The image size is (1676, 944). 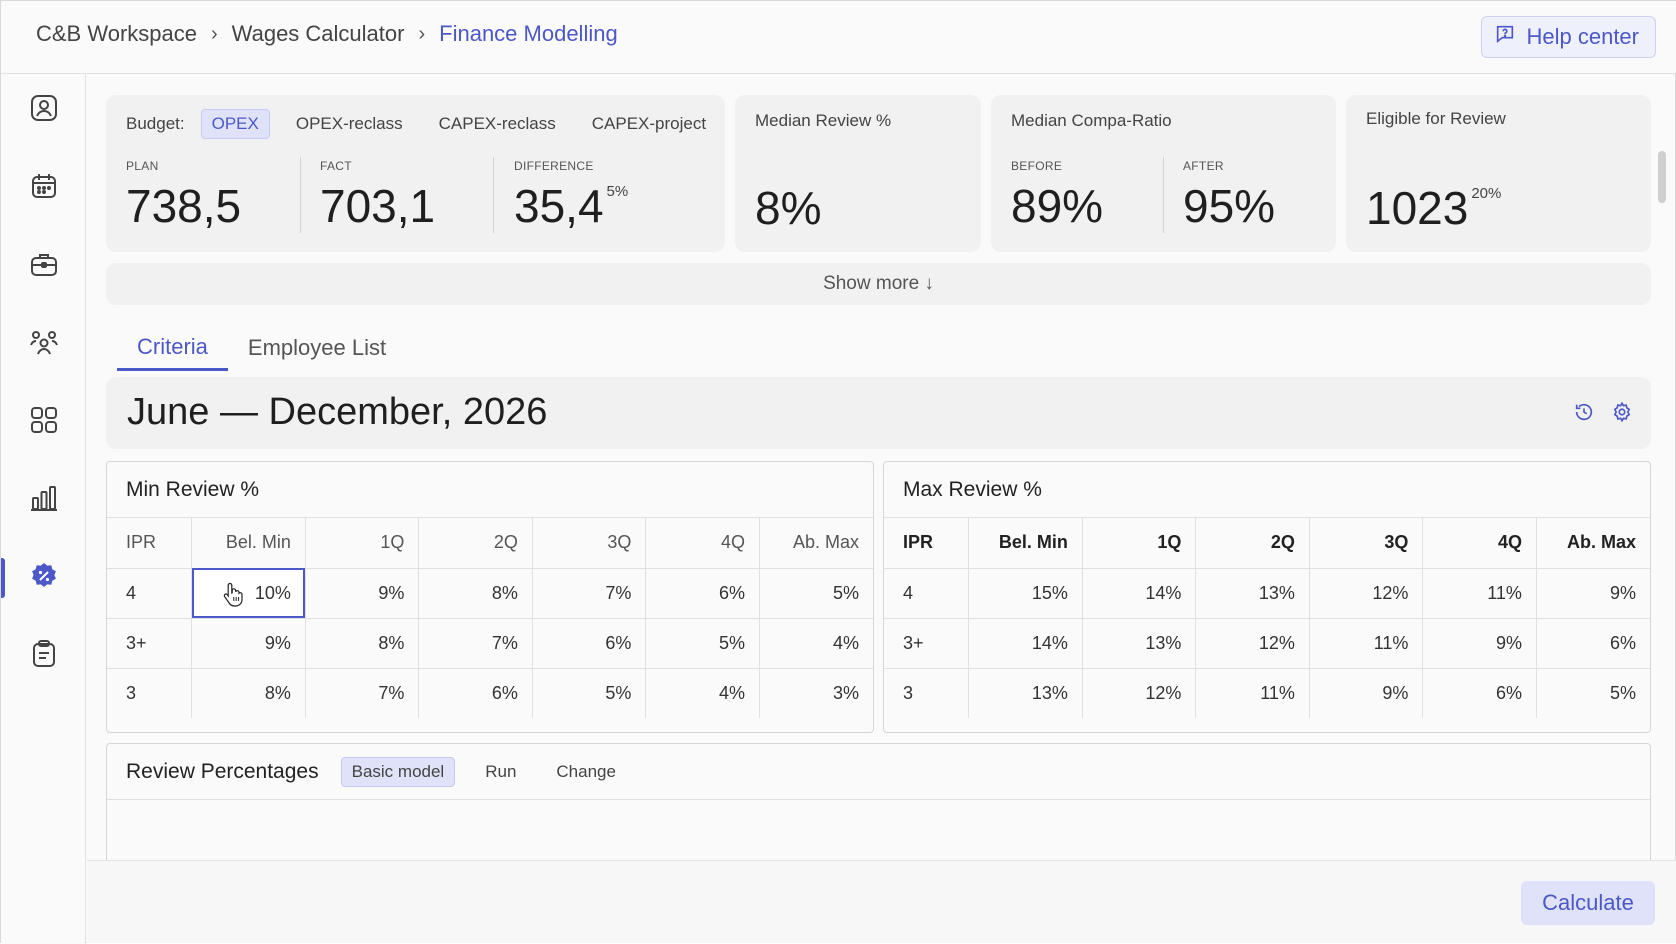 What do you see at coordinates (43, 344) in the screenshot?
I see `sidebar-item-team` at bounding box center [43, 344].